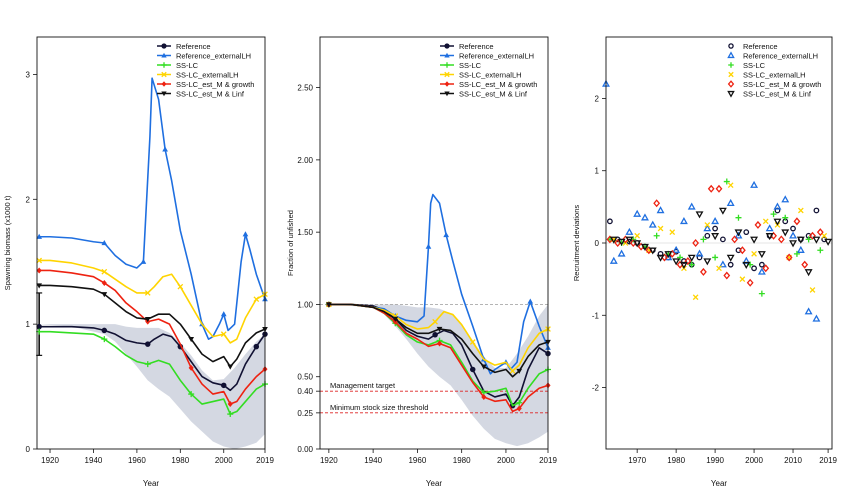  What do you see at coordinates (305, 449) in the screenshot?
I see `y-tick-label: 0.00` at bounding box center [305, 449].